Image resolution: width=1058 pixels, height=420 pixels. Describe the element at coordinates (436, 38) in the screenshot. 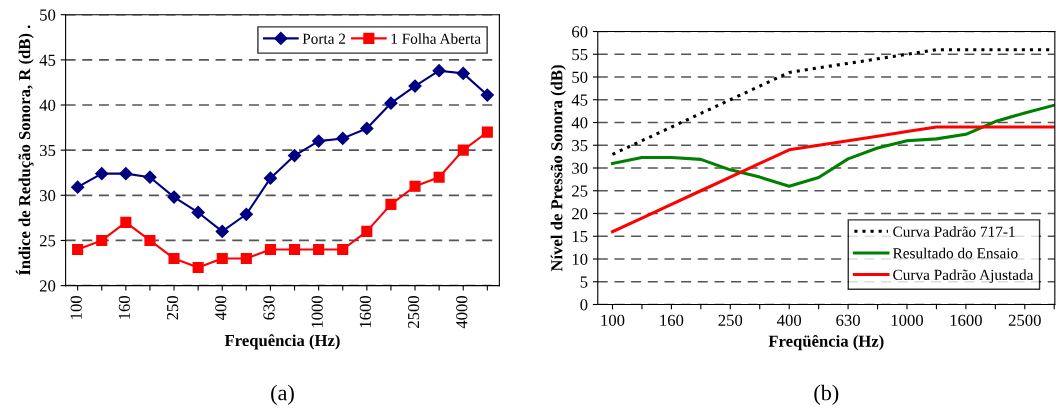

I see `legend-label: 1 Folha Aberta` at that location.